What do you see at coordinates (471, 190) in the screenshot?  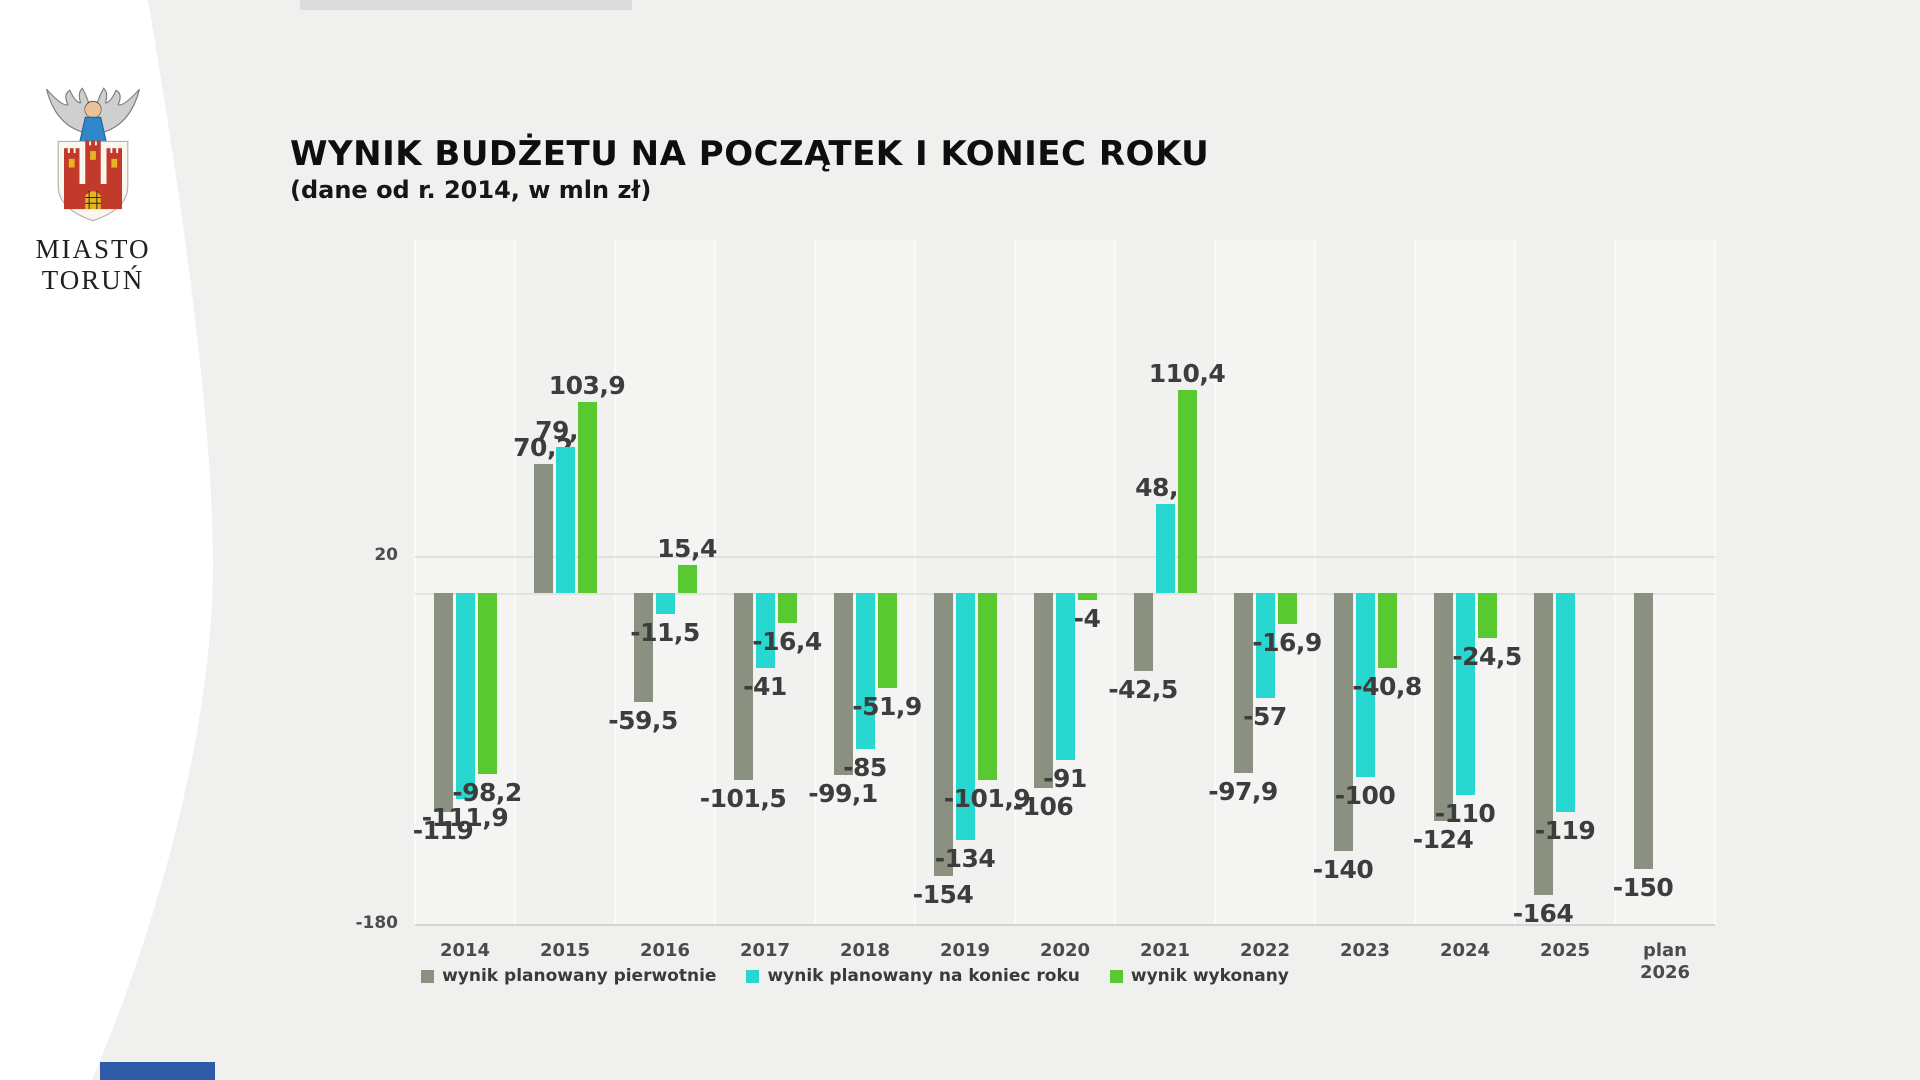 I see `page-subtitle: (dane od r. 2014, w mln zł)` at bounding box center [471, 190].